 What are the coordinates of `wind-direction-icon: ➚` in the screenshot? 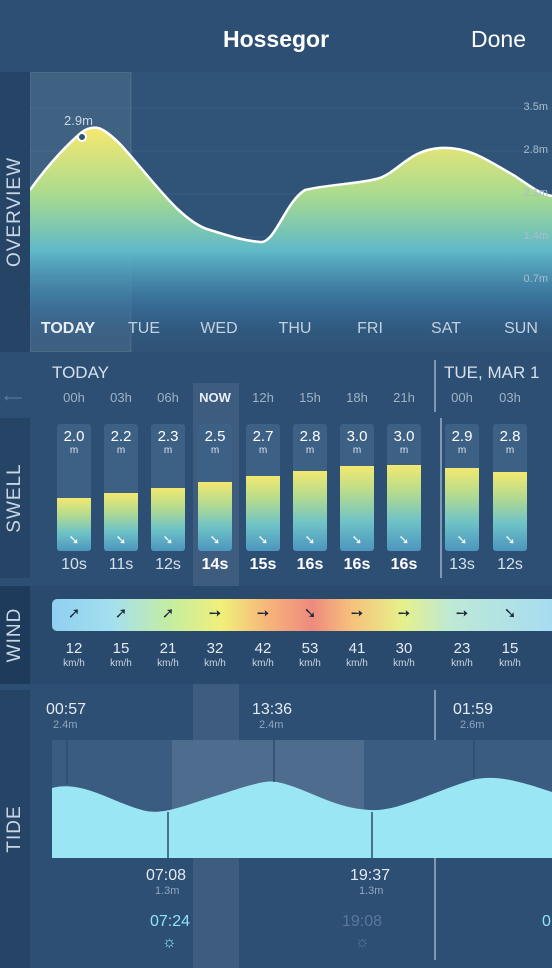 It's located at (168, 613).